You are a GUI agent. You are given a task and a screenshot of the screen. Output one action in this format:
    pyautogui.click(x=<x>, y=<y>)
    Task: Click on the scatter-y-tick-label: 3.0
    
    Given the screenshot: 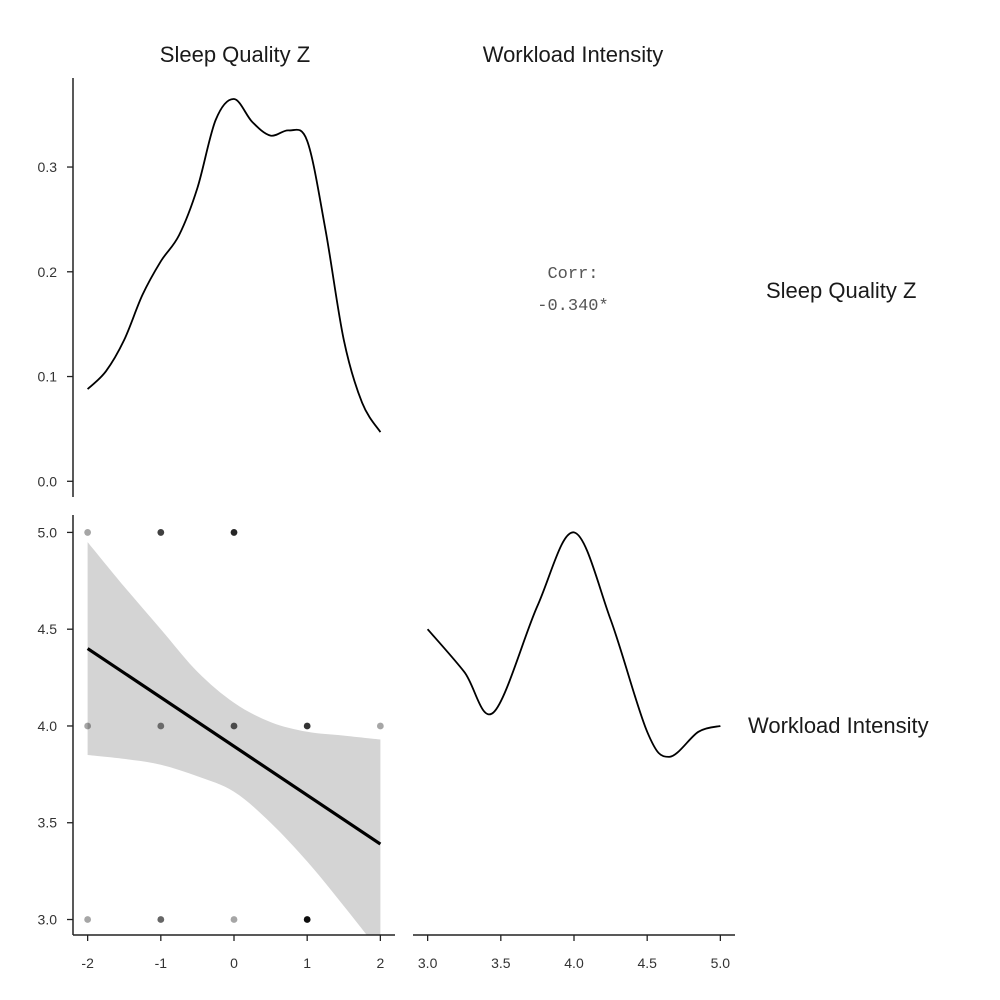 What is the action you would take?
    pyautogui.click(x=48, y=920)
    